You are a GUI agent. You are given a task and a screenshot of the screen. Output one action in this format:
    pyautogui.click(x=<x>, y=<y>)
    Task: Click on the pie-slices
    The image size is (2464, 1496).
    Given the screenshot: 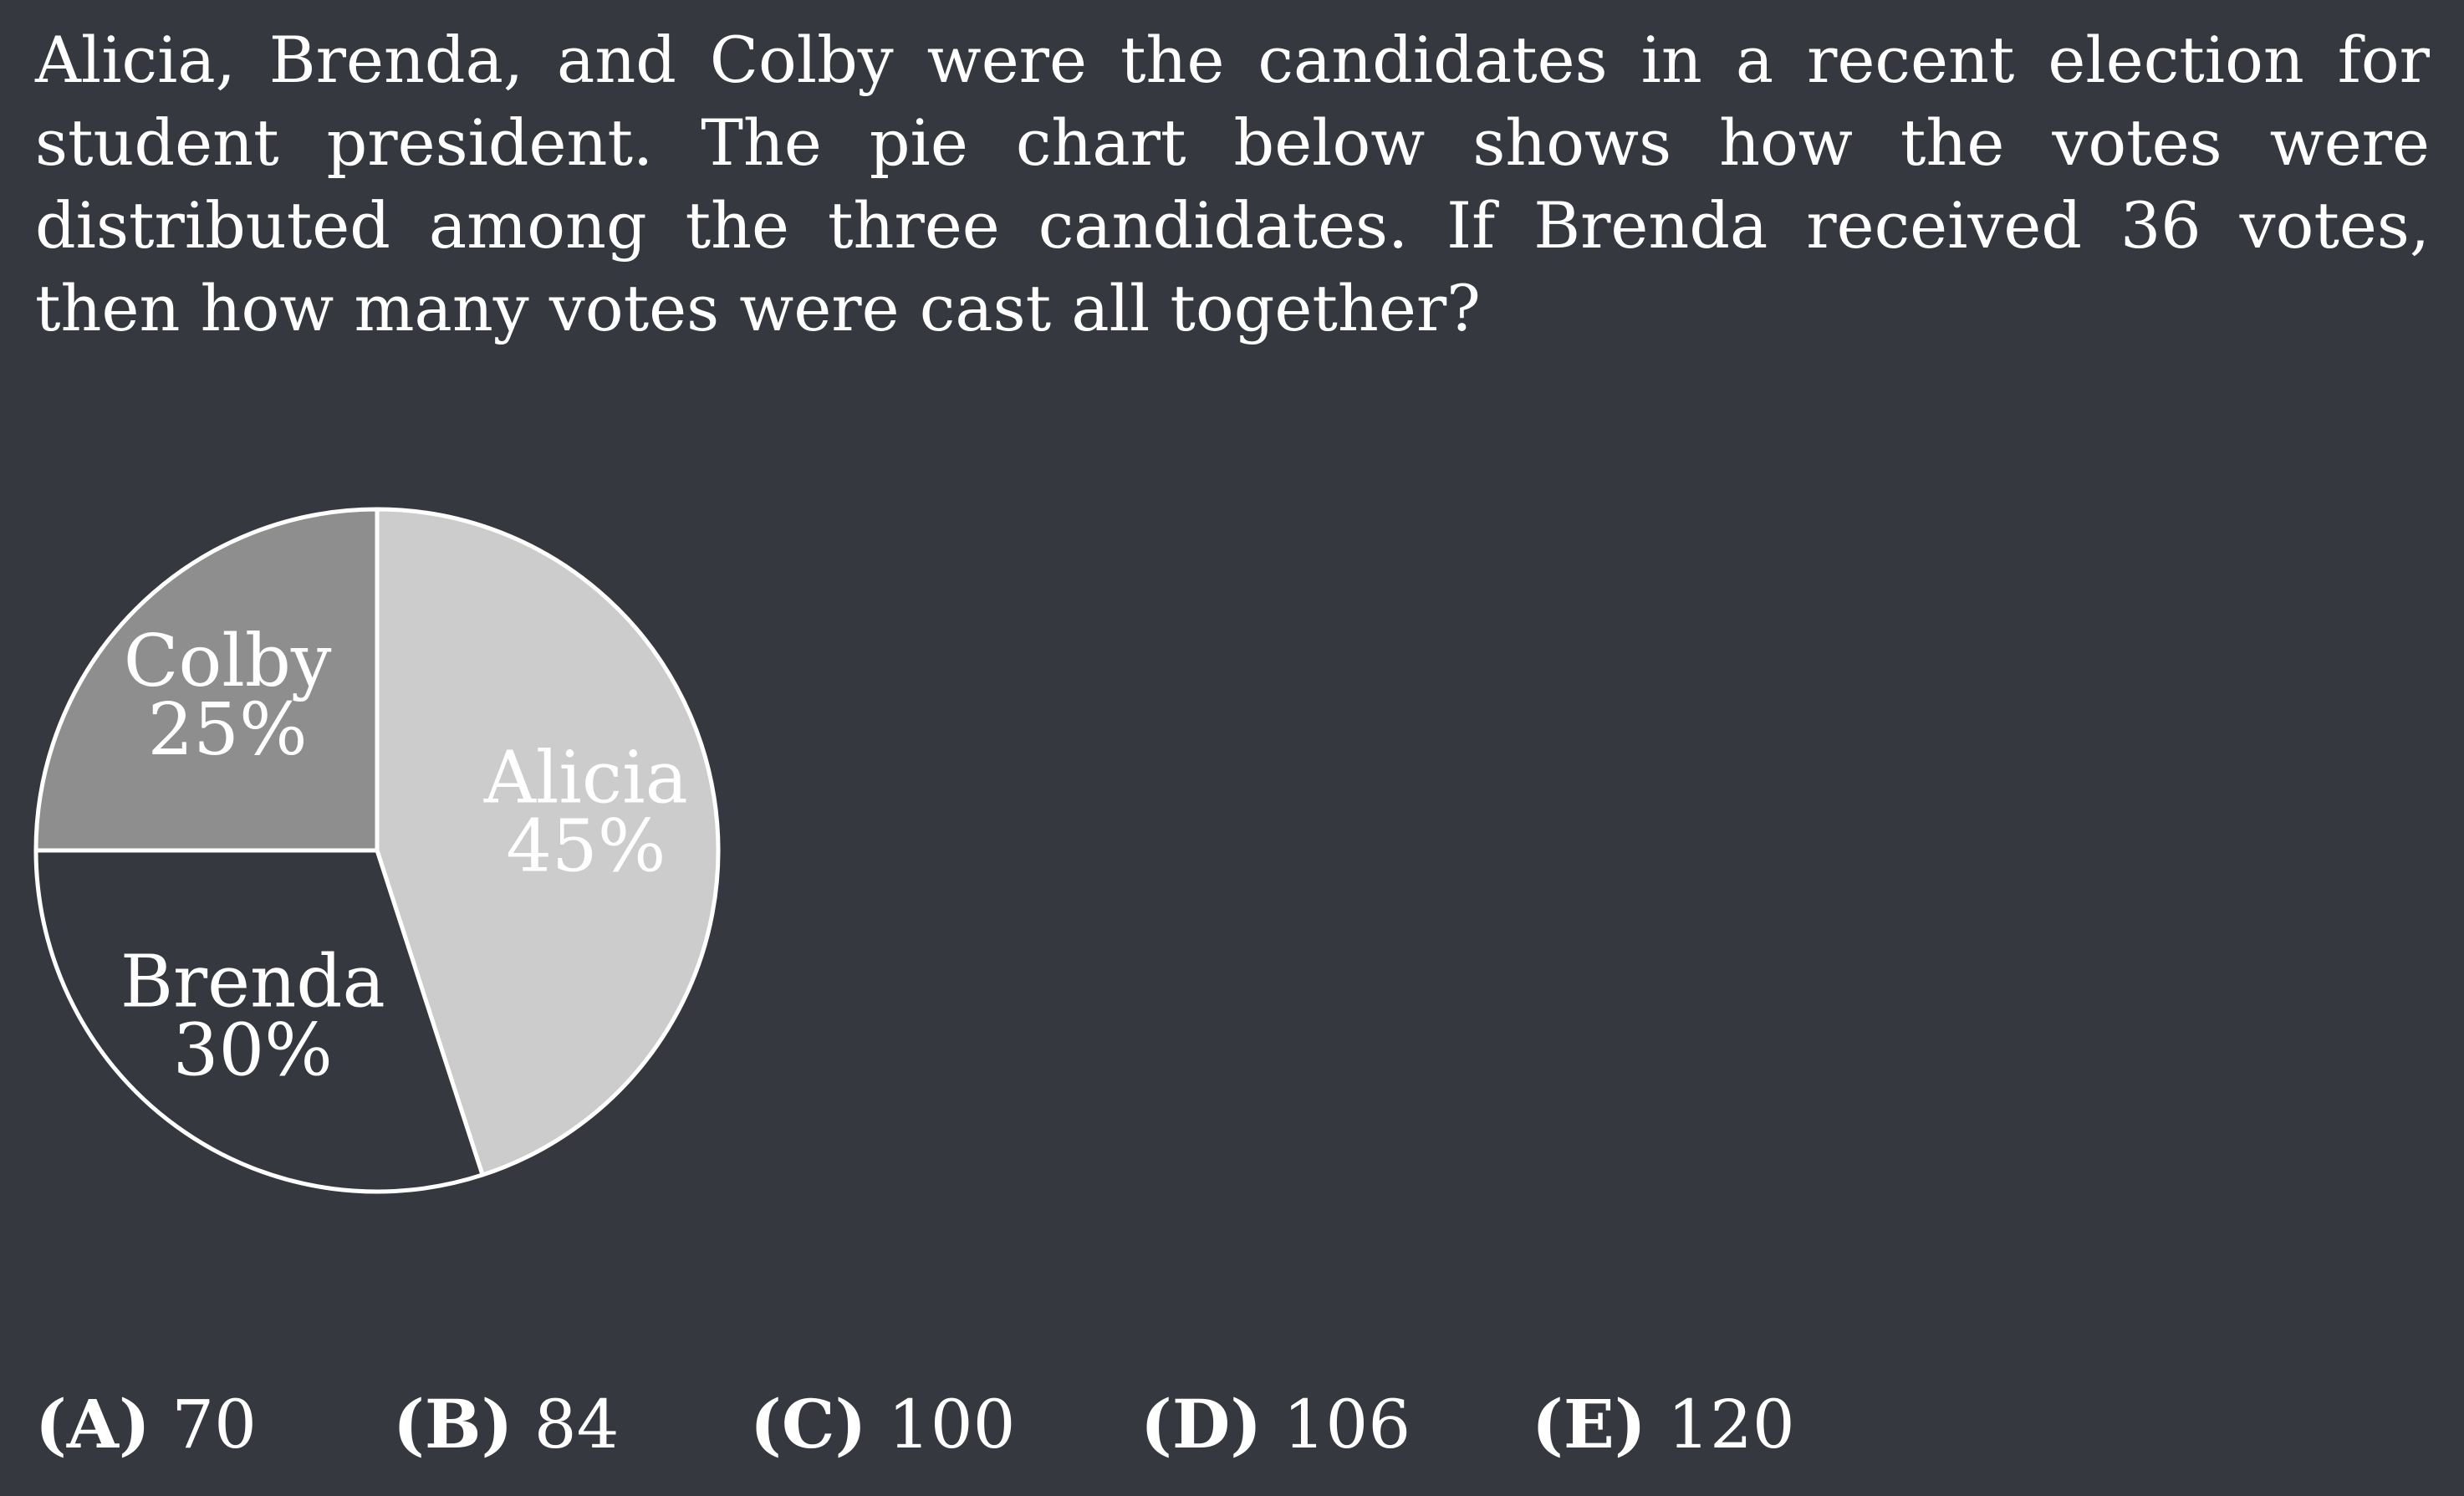 What is the action you would take?
    pyautogui.click(x=377, y=850)
    